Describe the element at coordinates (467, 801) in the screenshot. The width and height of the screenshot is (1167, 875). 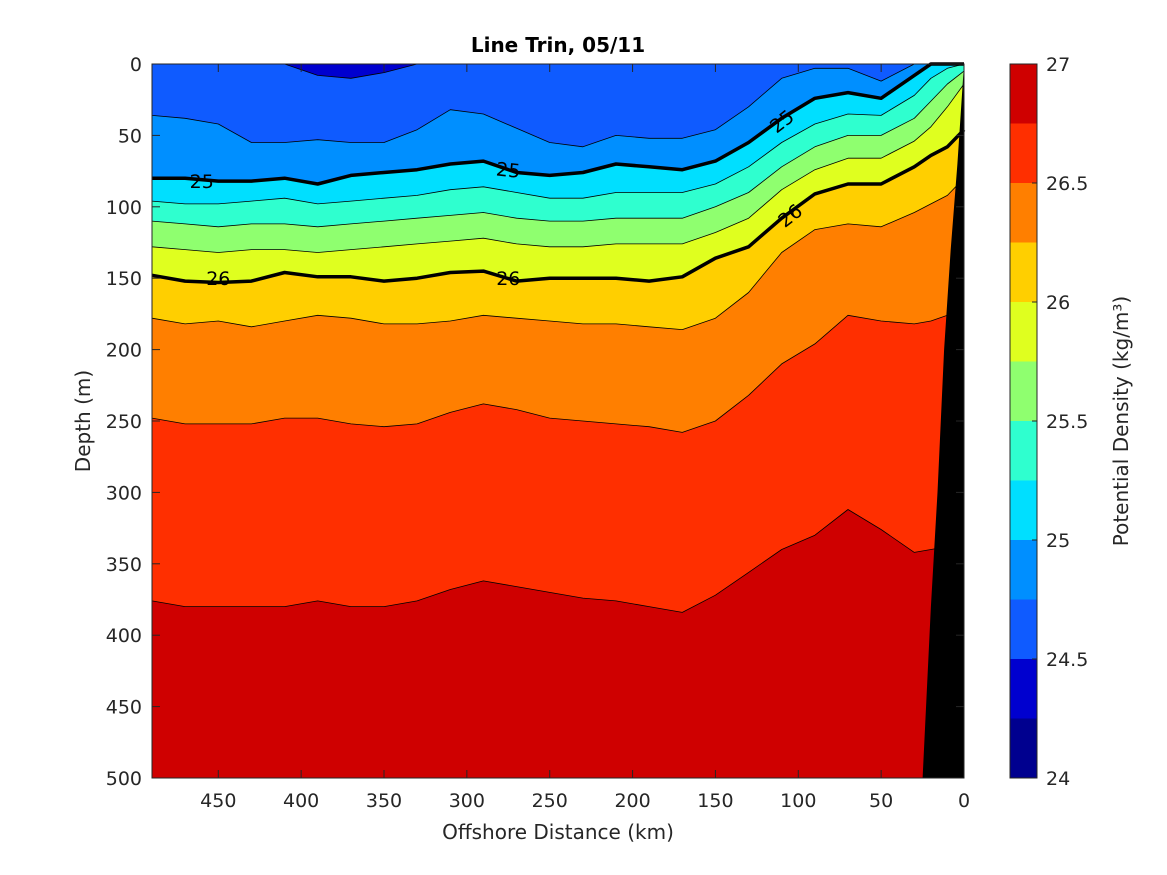
I see `x-tick-label: 300` at that location.